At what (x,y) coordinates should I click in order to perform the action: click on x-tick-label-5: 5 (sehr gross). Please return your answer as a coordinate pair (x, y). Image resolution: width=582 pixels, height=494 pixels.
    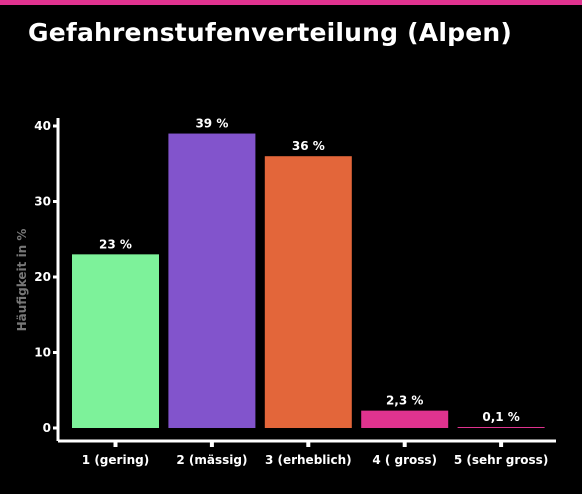
    Looking at the image, I should click on (501, 460).